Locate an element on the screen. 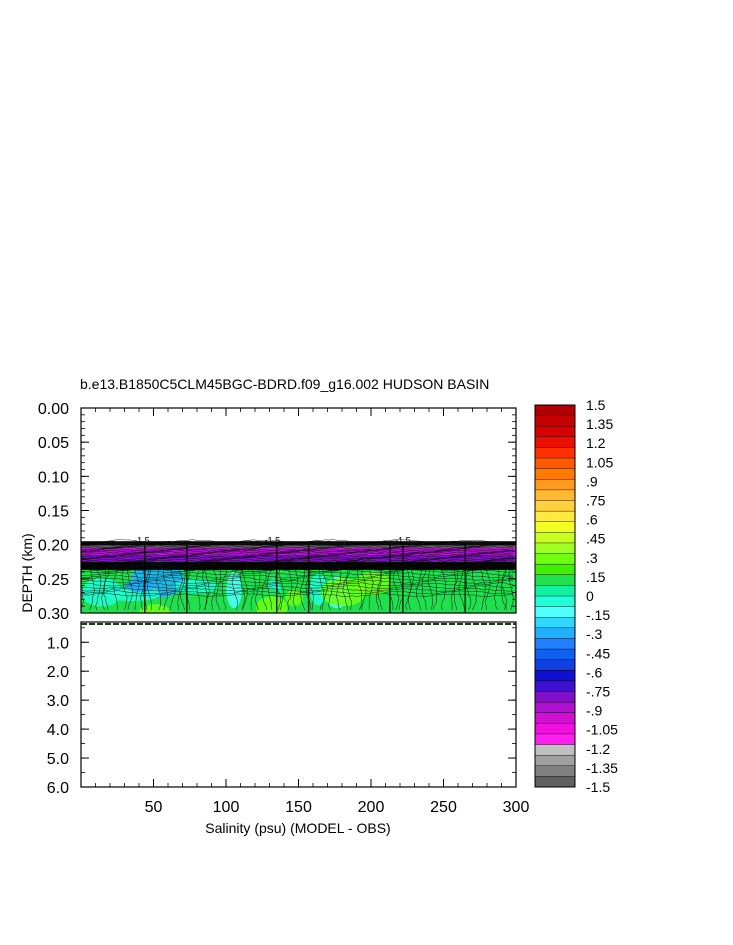 The height and width of the screenshot is (945, 733). y-tick-label: 5.0 is located at coordinates (58, 759).